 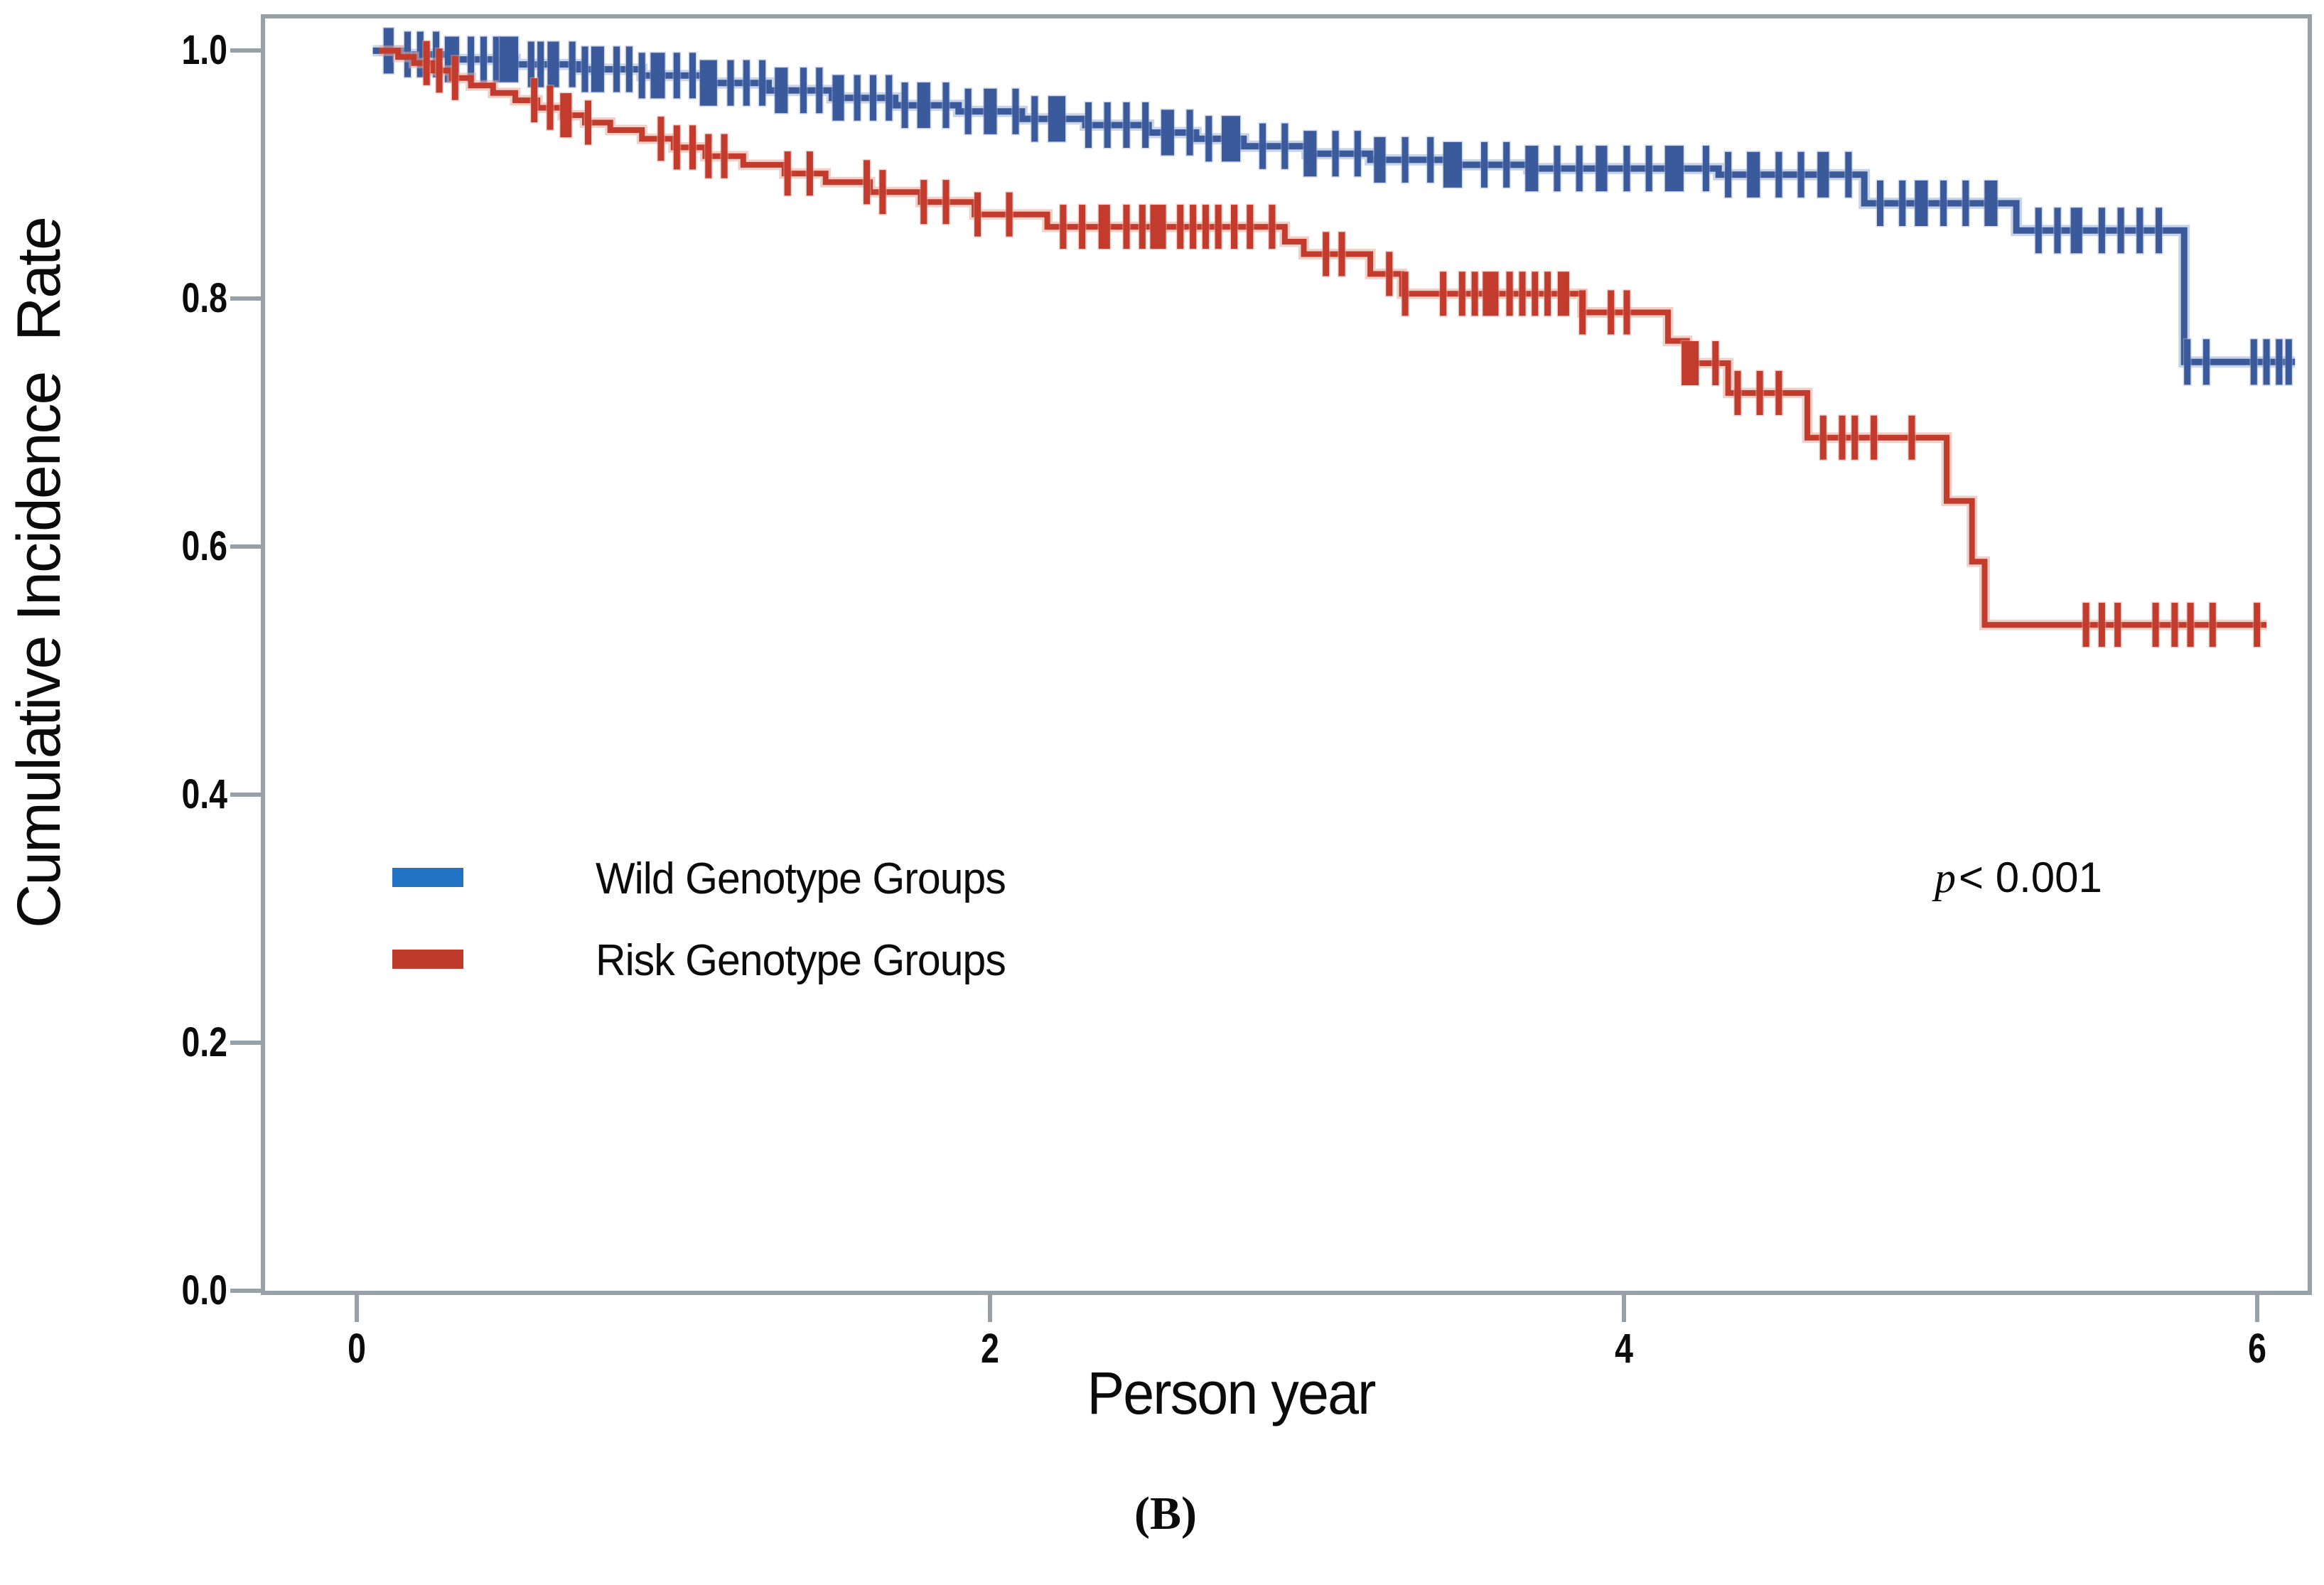 I want to click on p-value-text: < 0.001, so click(x=2030, y=877).